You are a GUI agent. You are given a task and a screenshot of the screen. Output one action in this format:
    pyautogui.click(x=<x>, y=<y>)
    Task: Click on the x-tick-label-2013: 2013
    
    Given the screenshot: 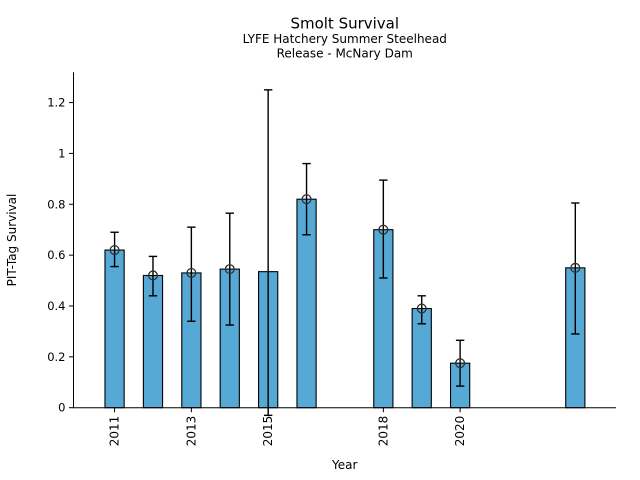 What is the action you would take?
    pyautogui.click(x=191, y=431)
    